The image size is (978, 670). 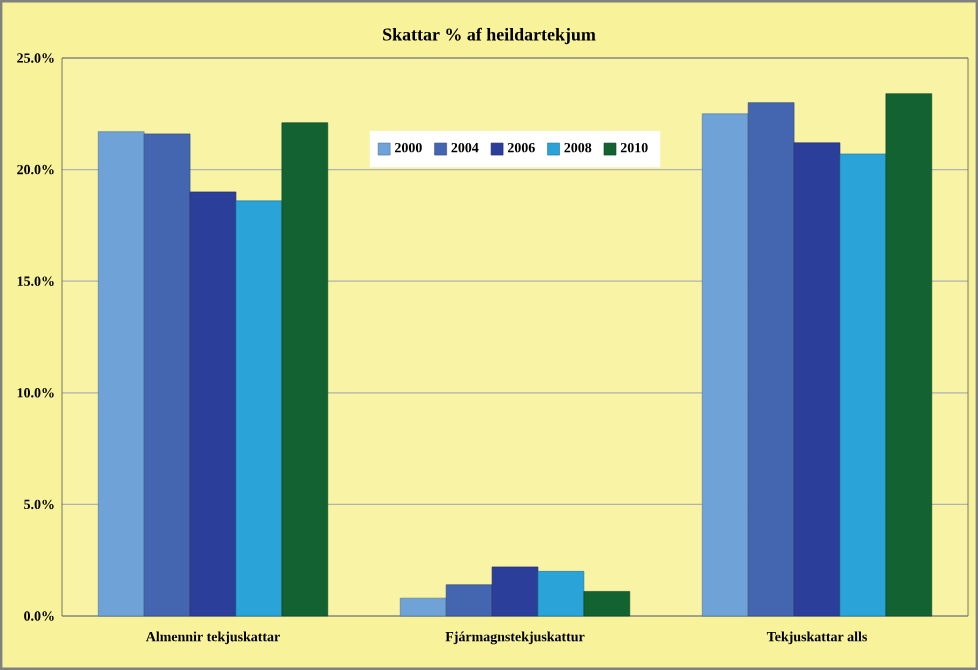 What do you see at coordinates (489, 36) in the screenshot?
I see `chart-title: Skattar % af heildartekjum` at bounding box center [489, 36].